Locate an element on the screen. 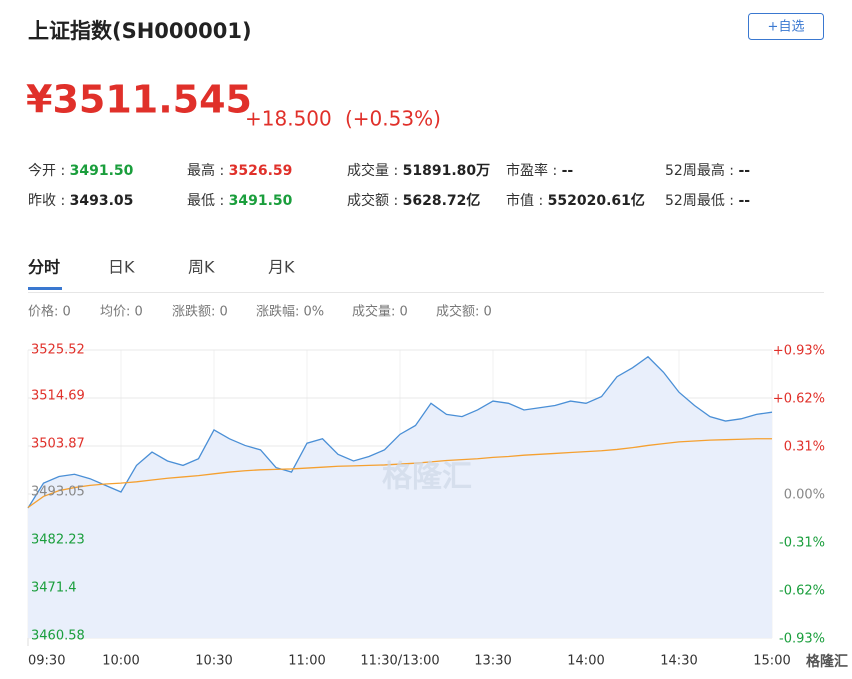 The height and width of the screenshot is (679, 852). stat-label: 今开 : is located at coordinates (49, 171).